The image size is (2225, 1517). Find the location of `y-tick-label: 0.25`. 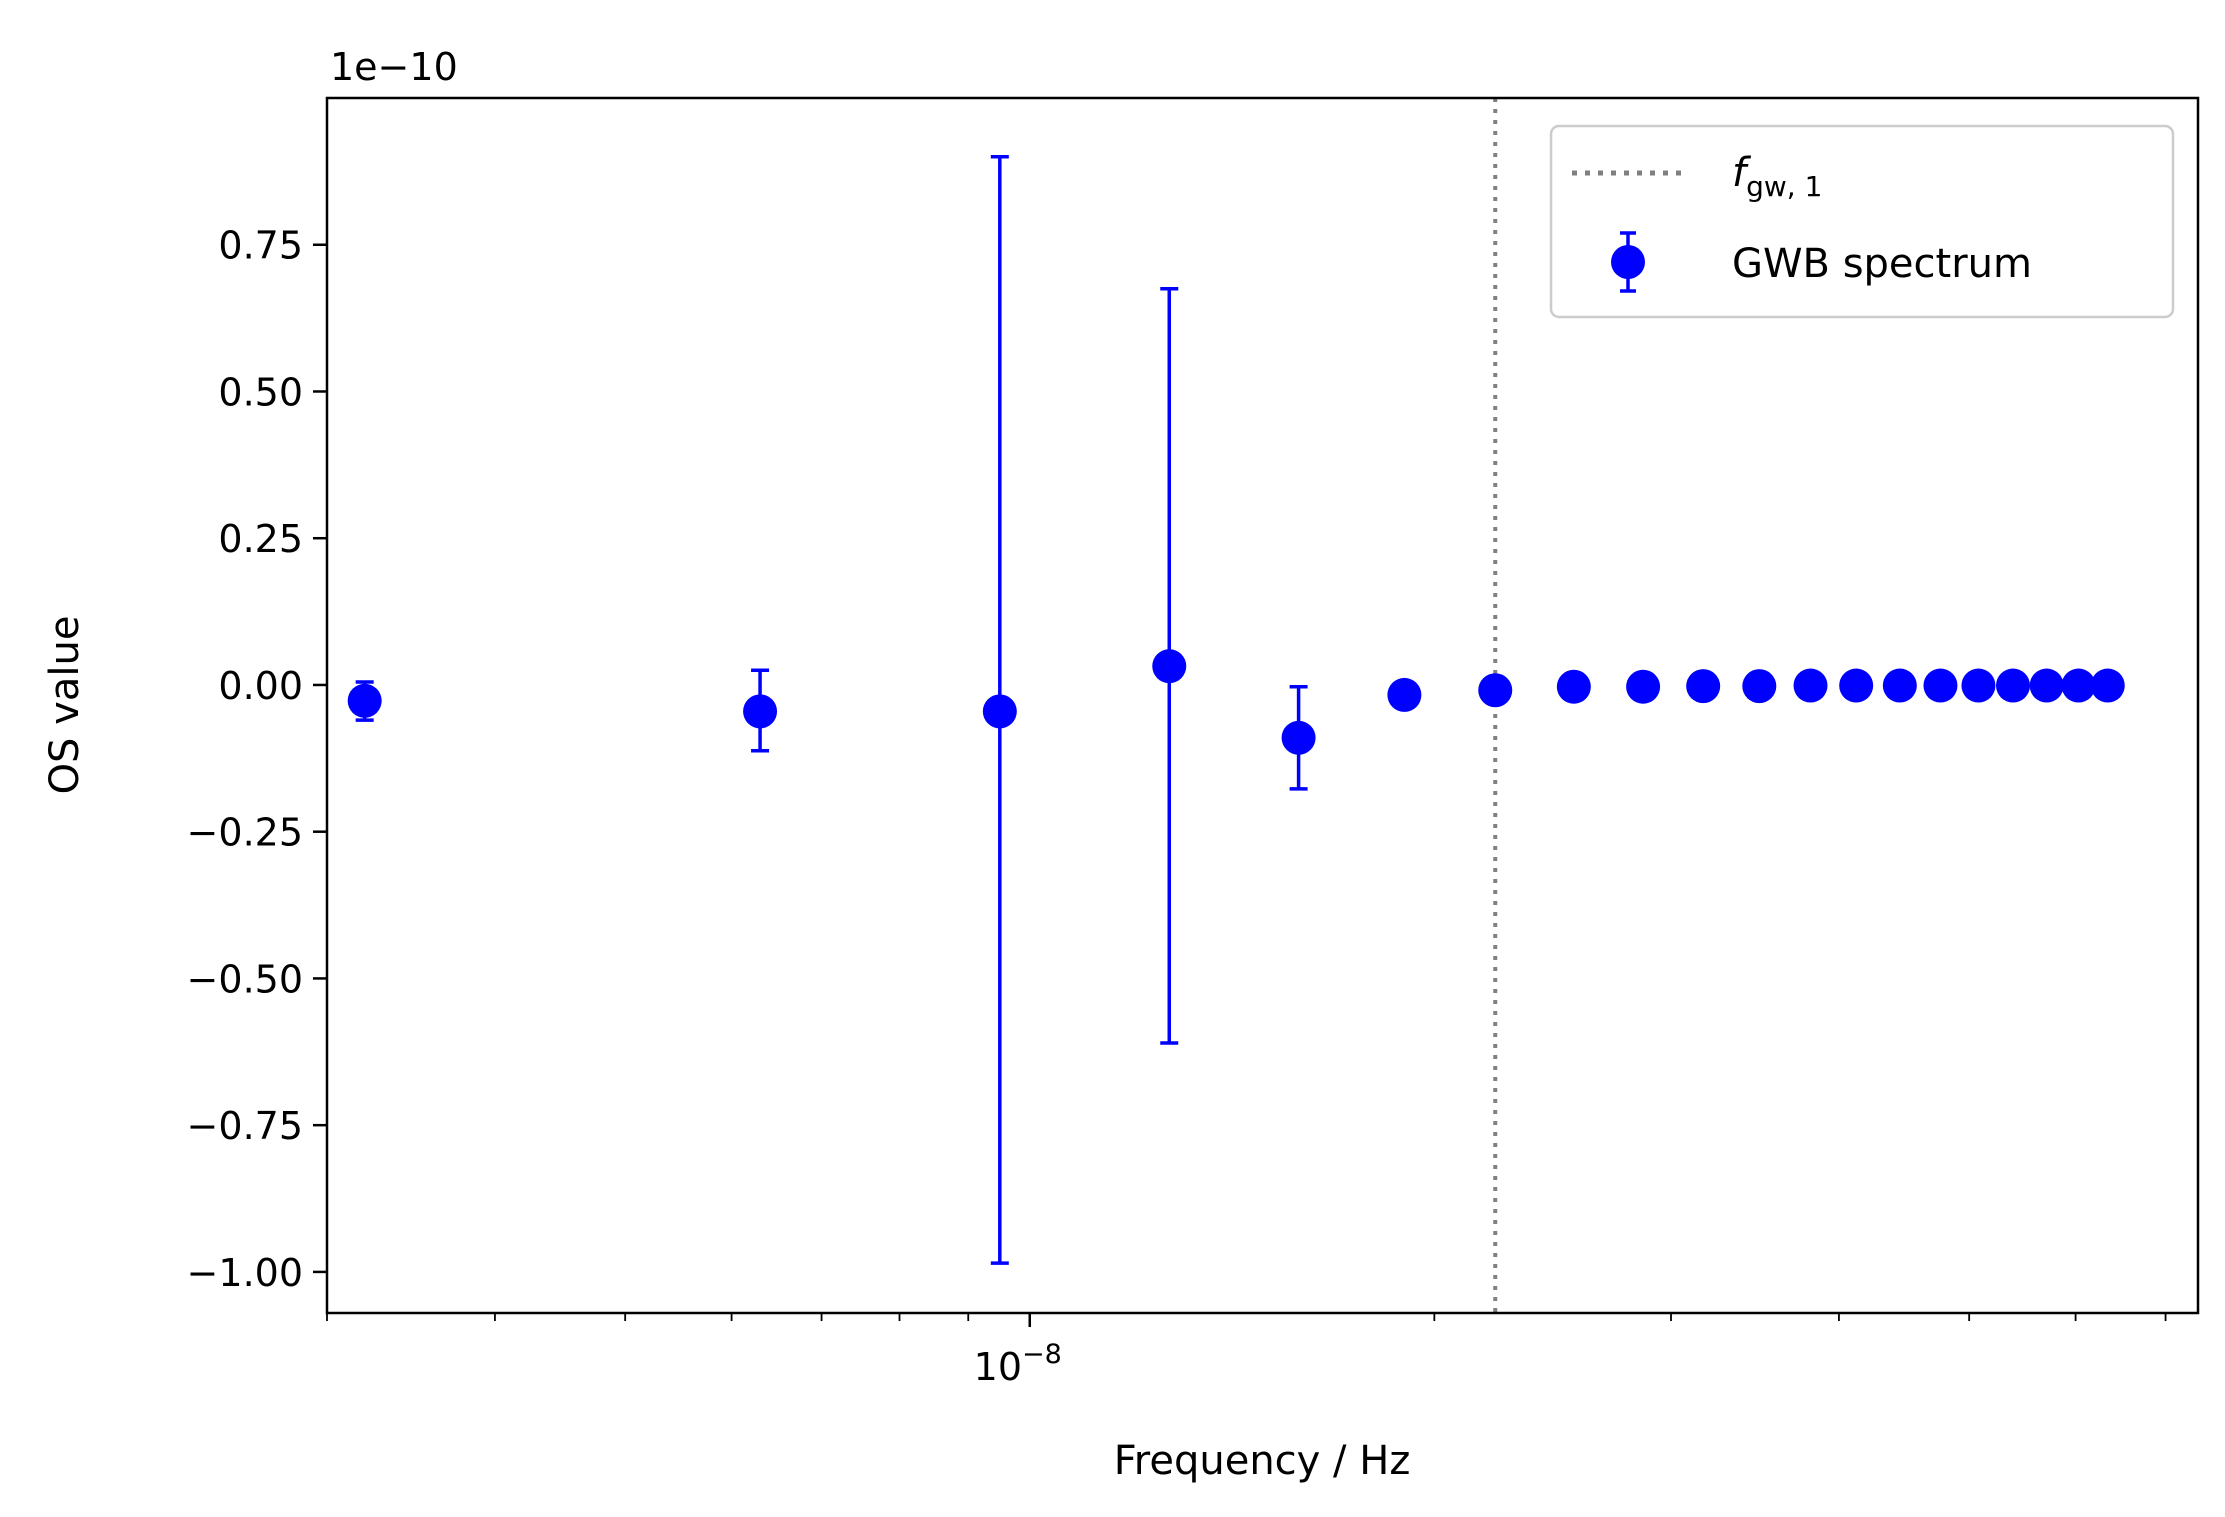

y-tick-label: 0.25 is located at coordinates (260, 539).